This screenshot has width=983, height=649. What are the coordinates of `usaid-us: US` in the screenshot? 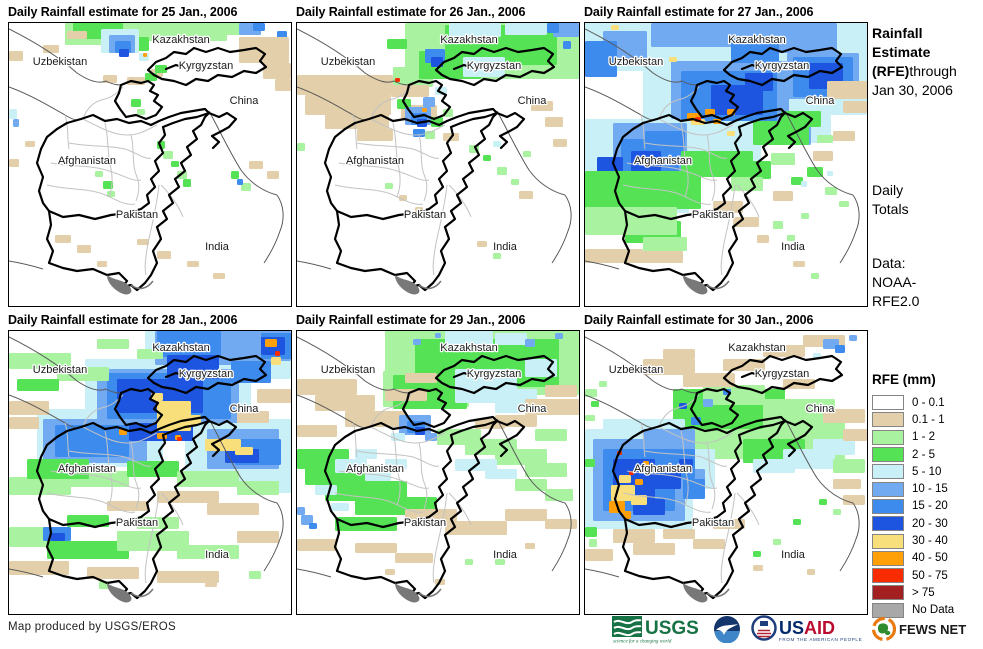 It's located at (791, 628).